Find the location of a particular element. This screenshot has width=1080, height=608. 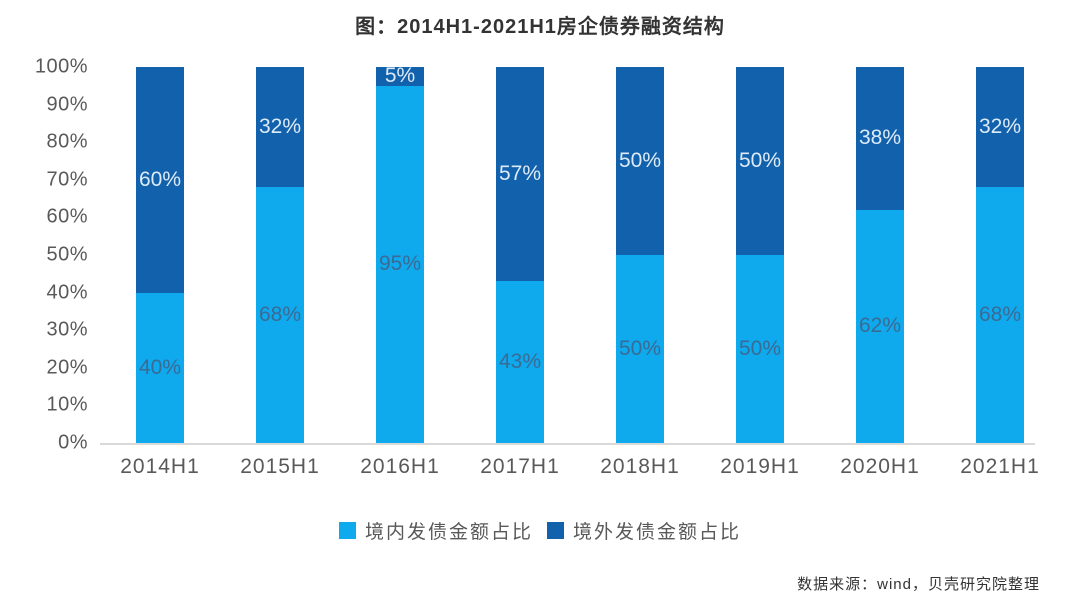

segment-label-overseas: 60% is located at coordinates (160, 179).